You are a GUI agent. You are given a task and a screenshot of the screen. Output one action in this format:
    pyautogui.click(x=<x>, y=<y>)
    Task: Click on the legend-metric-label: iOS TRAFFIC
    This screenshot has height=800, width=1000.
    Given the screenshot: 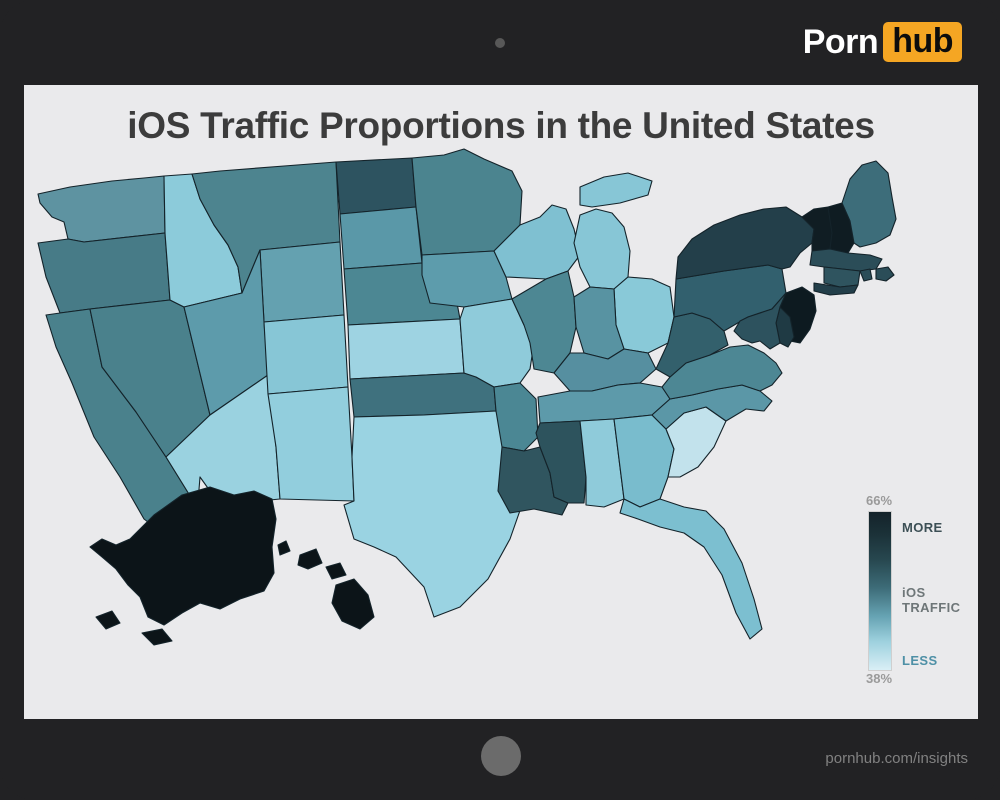 What is the action you would take?
    pyautogui.click(x=931, y=600)
    